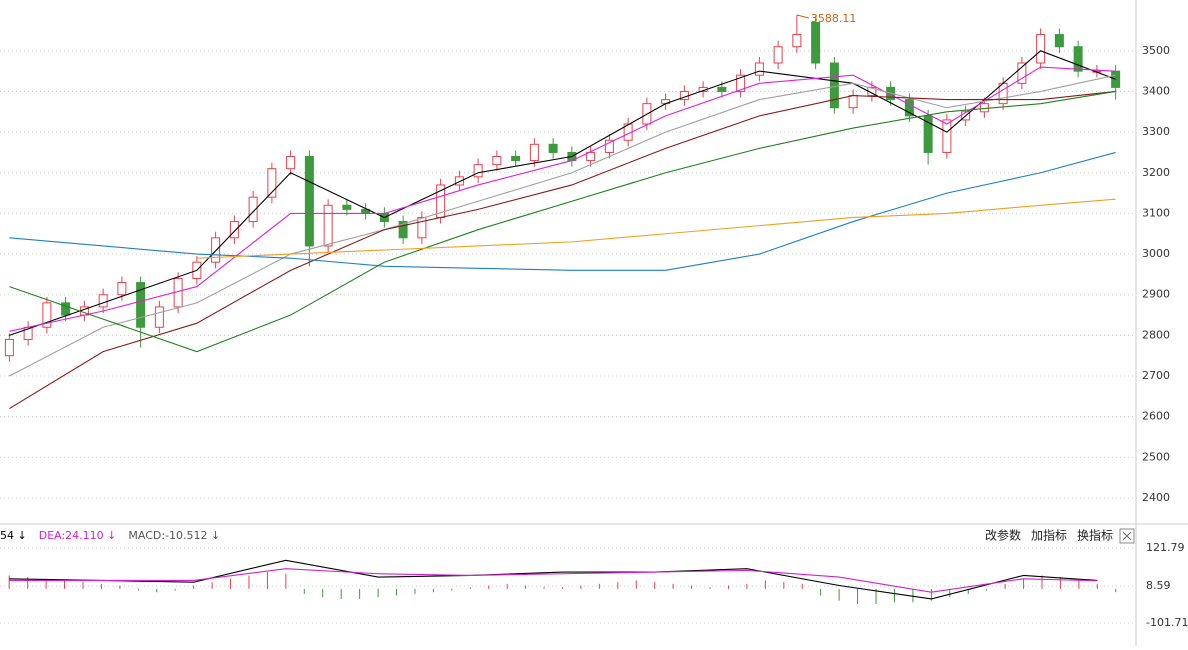  I want to click on high-label: 3588.11, so click(834, 18).